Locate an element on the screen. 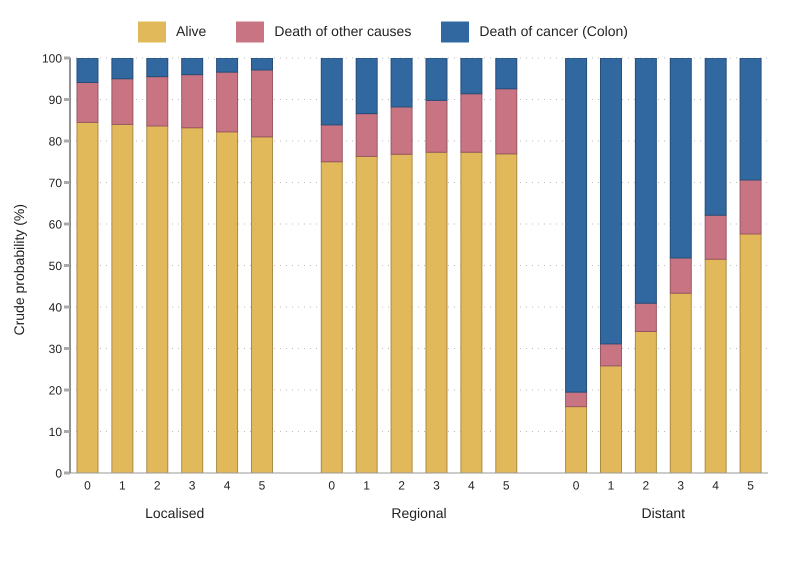 This screenshot has height=563, width=787. y-tick-label: 90 is located at coordinates (55, 99).